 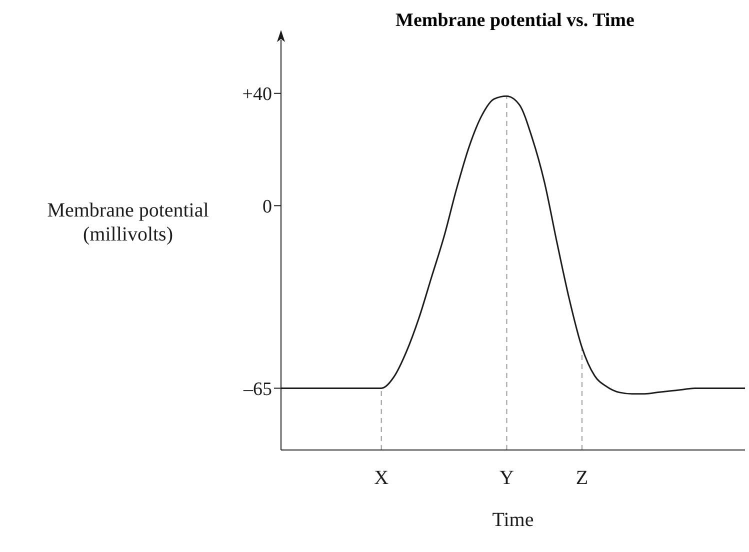 I want to click on y-tick-label: –65, so click(x=257, y=389).